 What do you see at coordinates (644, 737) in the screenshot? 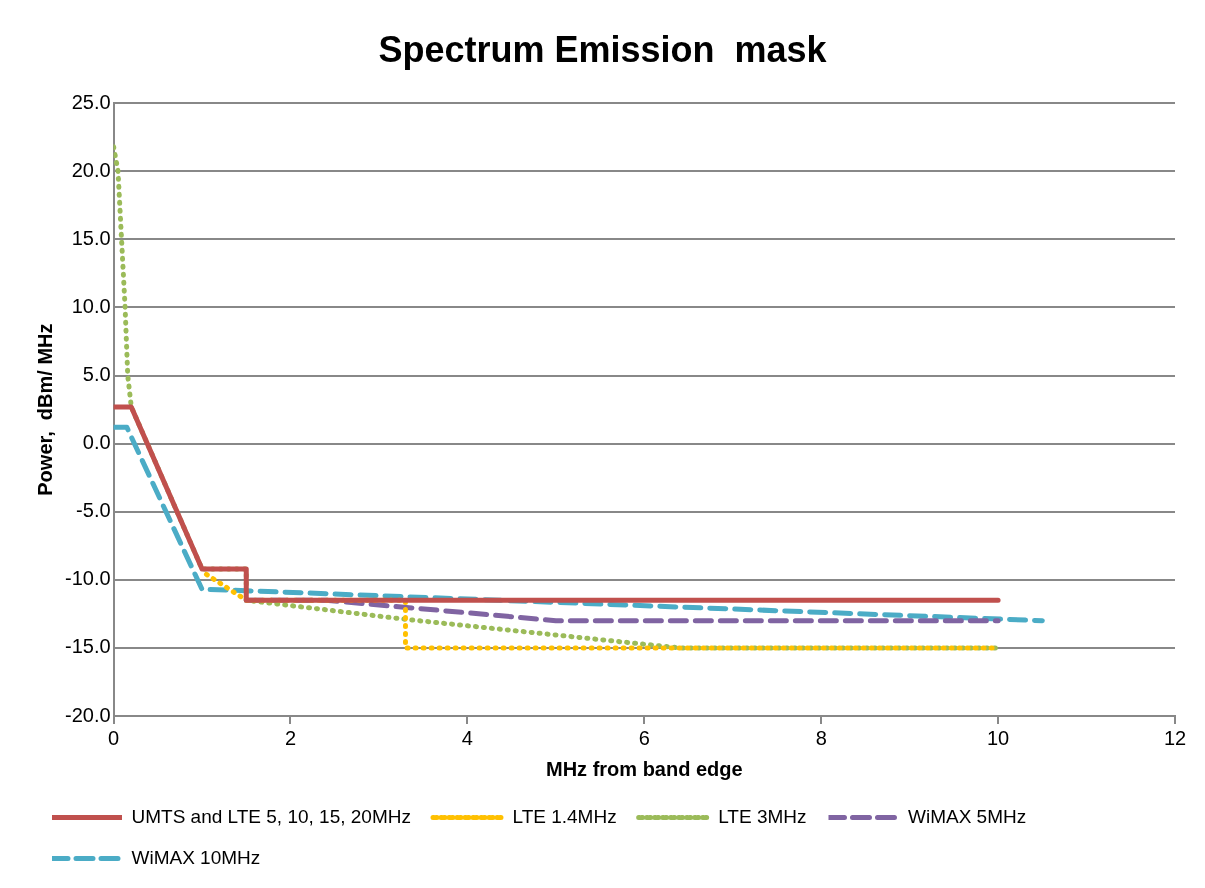
I see `x-tick-label: 6` at bounding box center [644, 737].